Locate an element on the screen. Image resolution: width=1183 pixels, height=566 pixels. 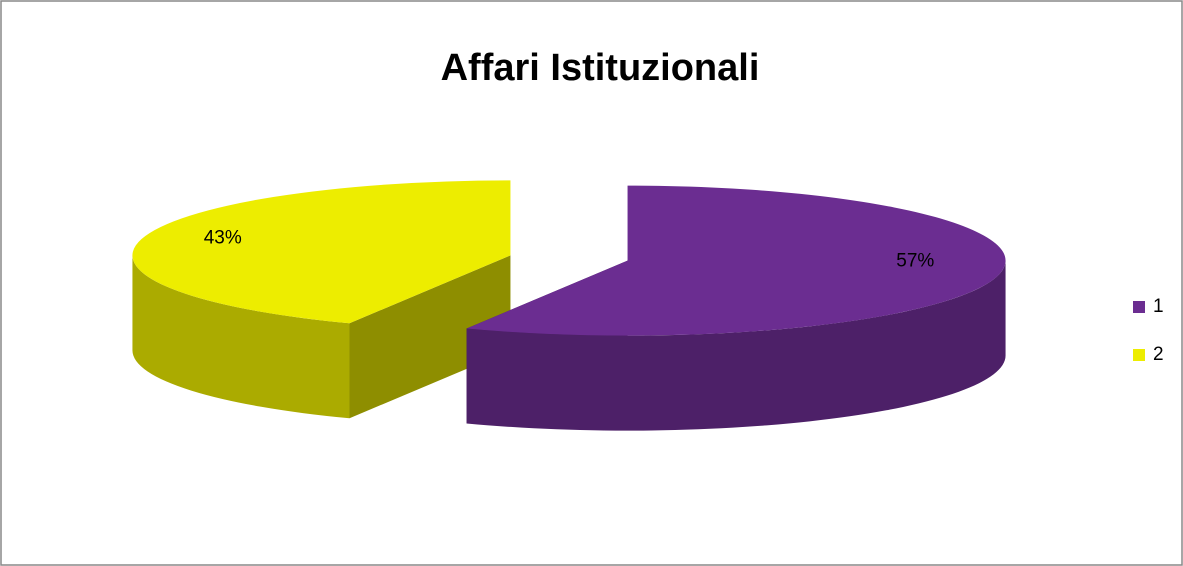
legend-label: 1 is located at coordinates (1158, 306).